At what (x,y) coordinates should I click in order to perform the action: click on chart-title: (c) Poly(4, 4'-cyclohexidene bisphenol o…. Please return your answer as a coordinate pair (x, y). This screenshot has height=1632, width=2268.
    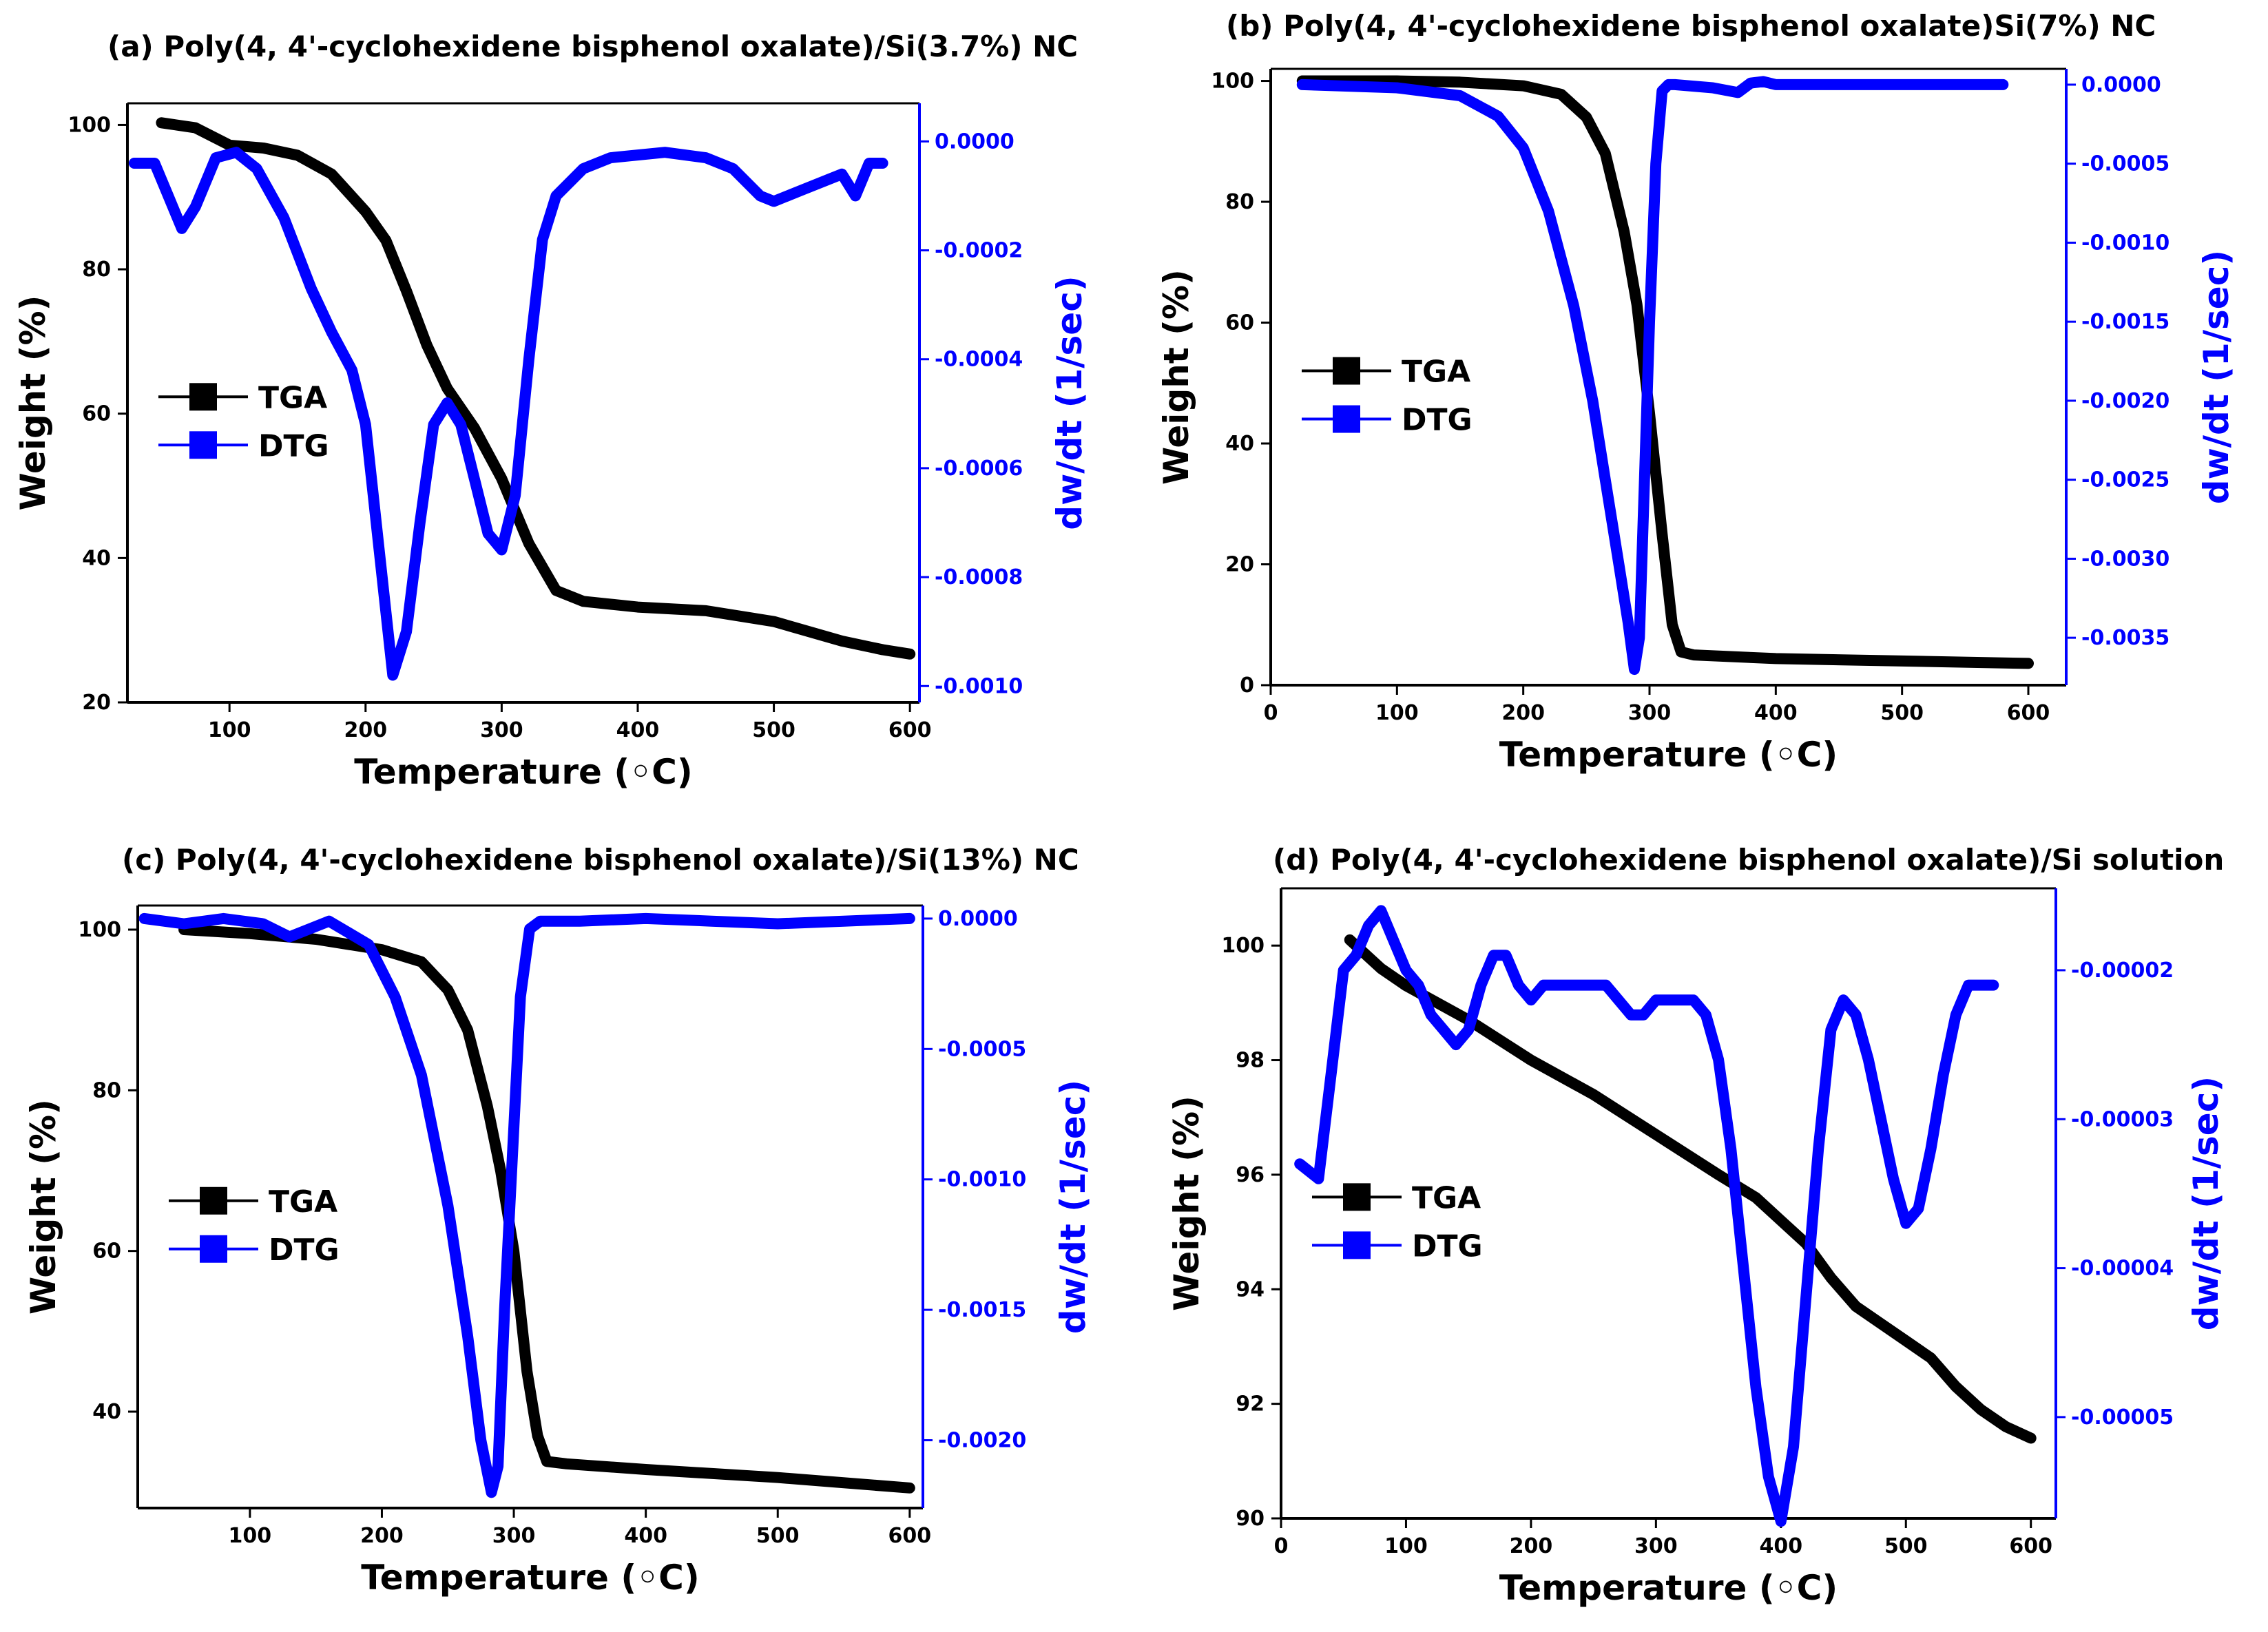
    Looking at the image, I should click on (600, 860).